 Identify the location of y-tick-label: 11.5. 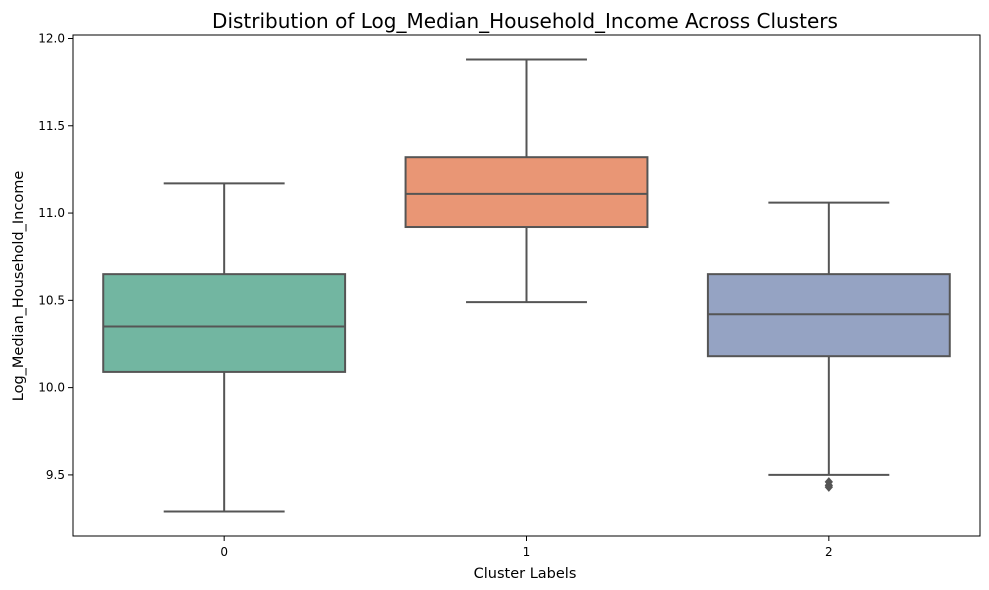
(51, 126).